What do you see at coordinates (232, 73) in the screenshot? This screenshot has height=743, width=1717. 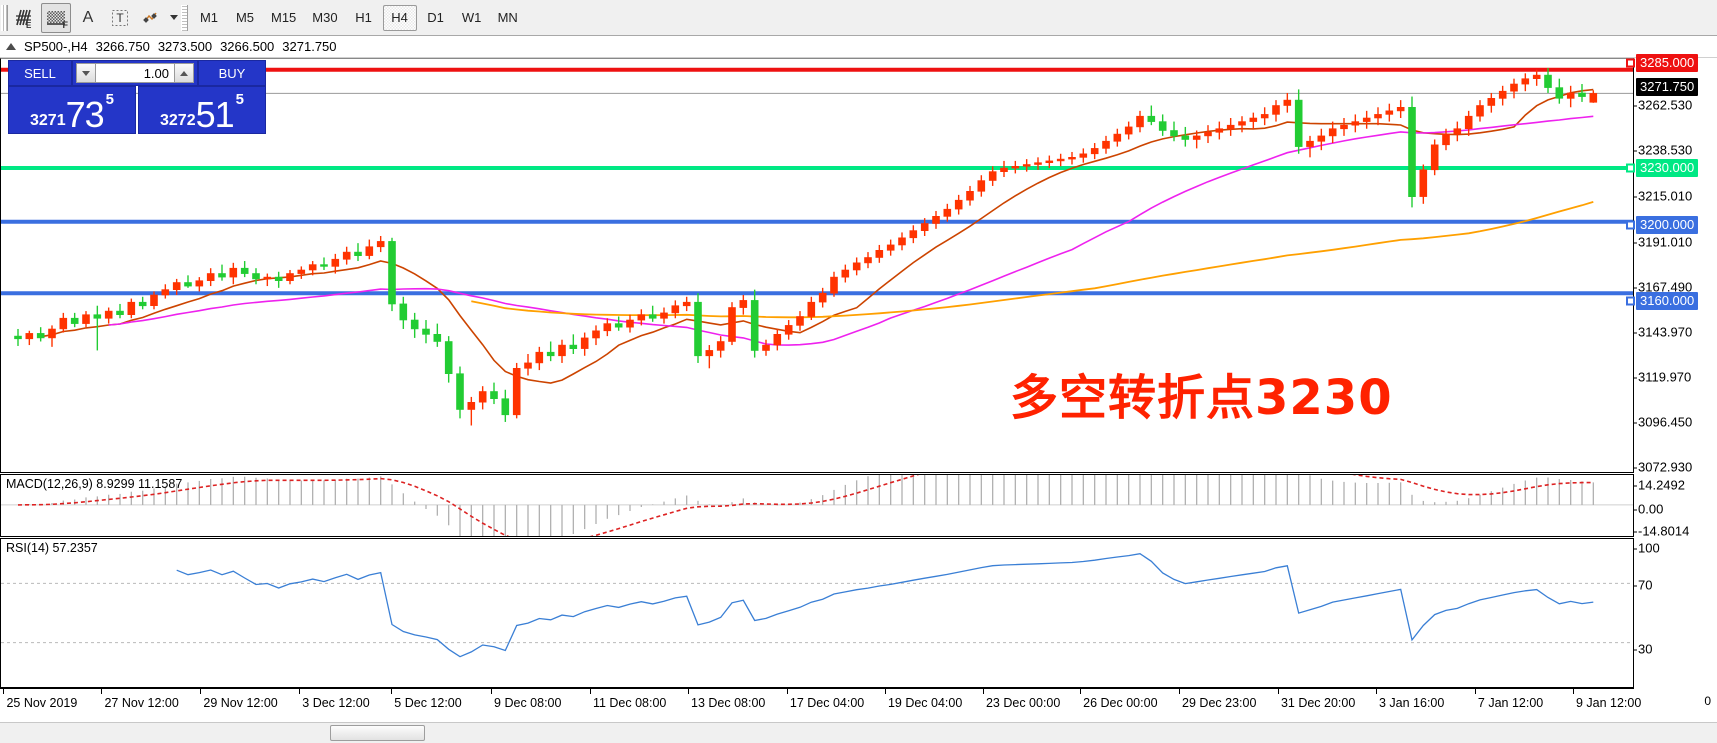 I see `buy-button: BUY` at bounding box center [232, 73].